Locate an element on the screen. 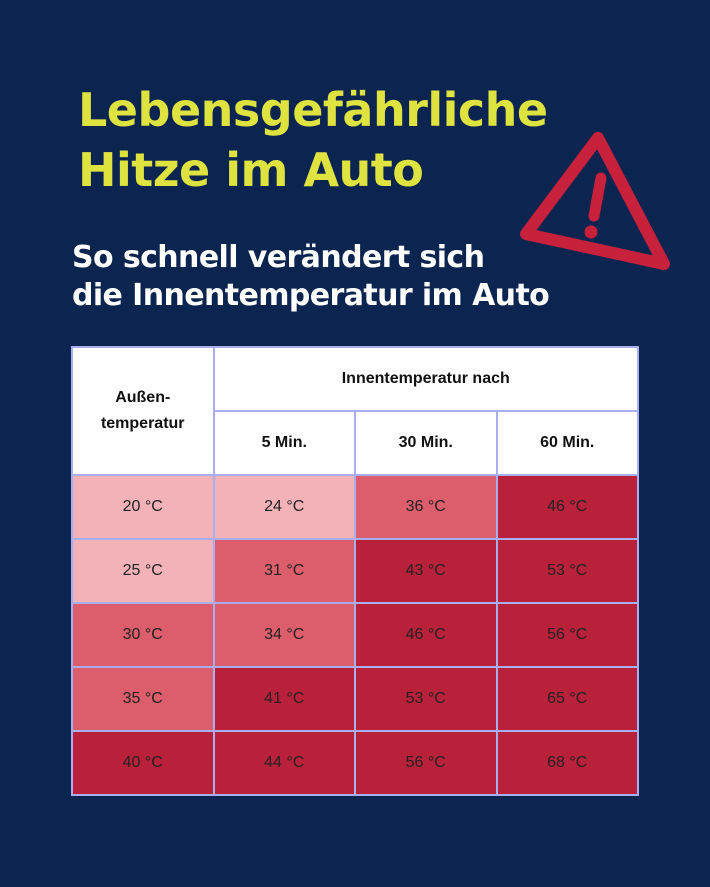  headline-line-2: Hitze im Auto is located at coordinates (251, 170).